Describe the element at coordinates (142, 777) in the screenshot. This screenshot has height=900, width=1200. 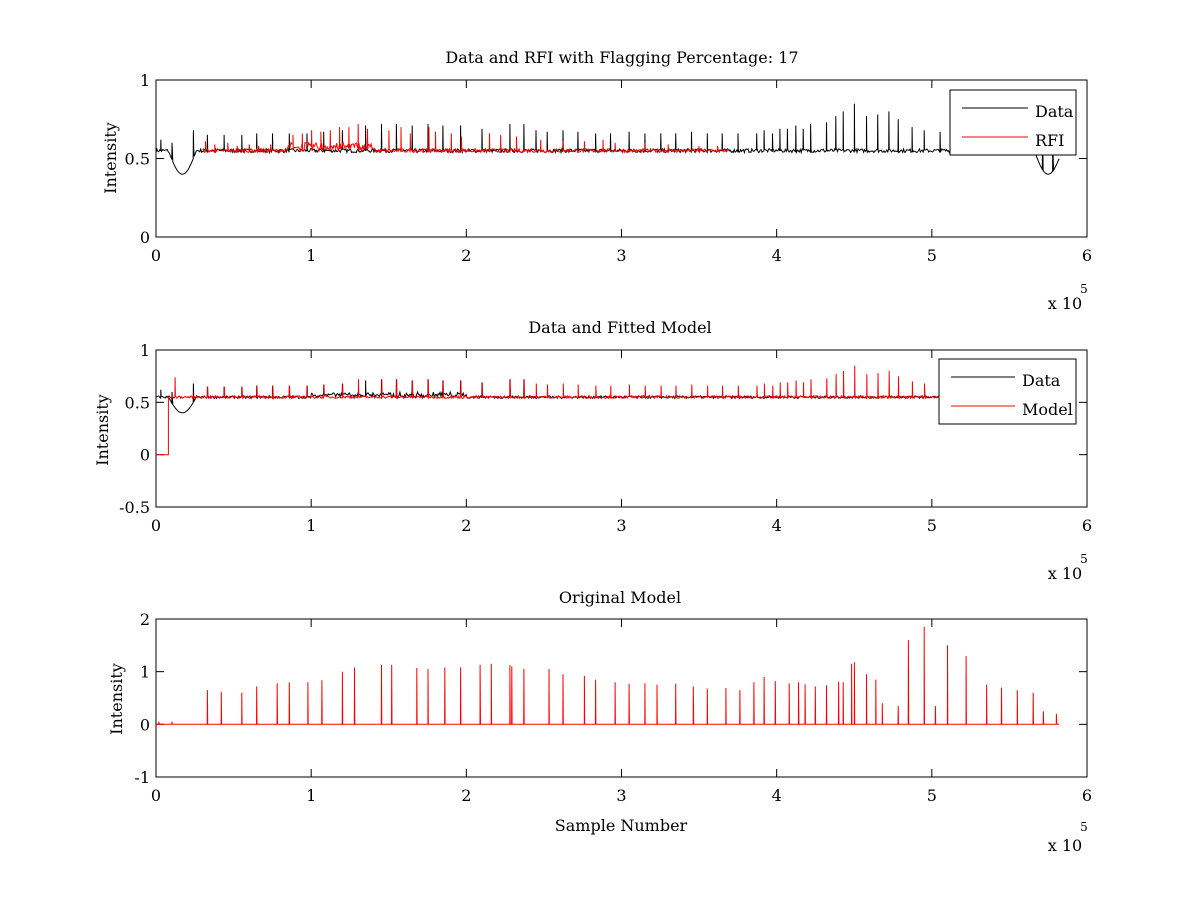
I see `y-tick-label: -1` at that location.